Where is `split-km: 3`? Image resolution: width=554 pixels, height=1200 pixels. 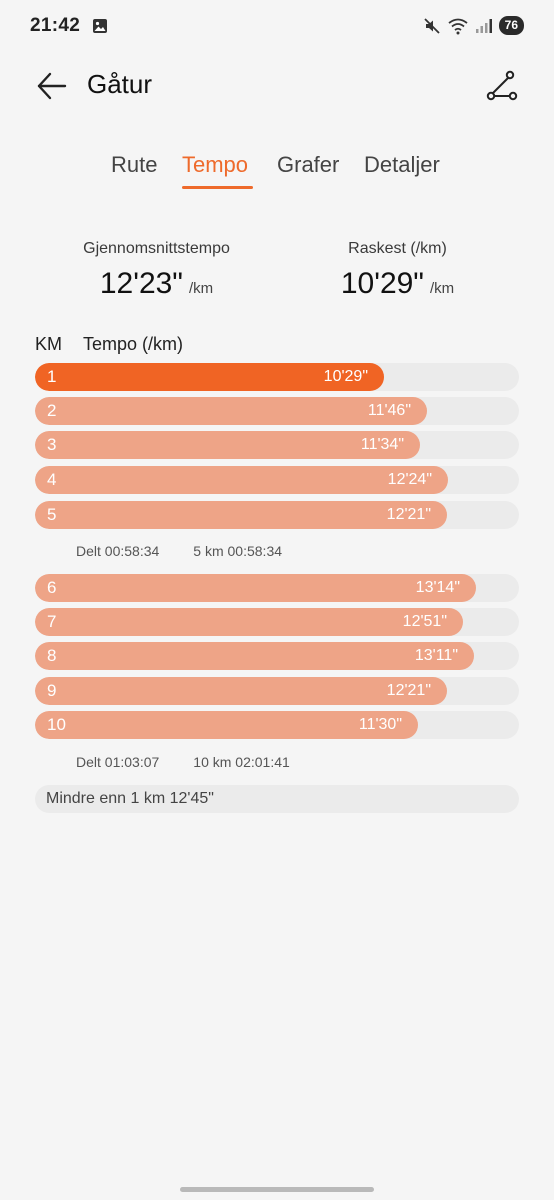
split-km: 3 is located at coordinates (52, 444).